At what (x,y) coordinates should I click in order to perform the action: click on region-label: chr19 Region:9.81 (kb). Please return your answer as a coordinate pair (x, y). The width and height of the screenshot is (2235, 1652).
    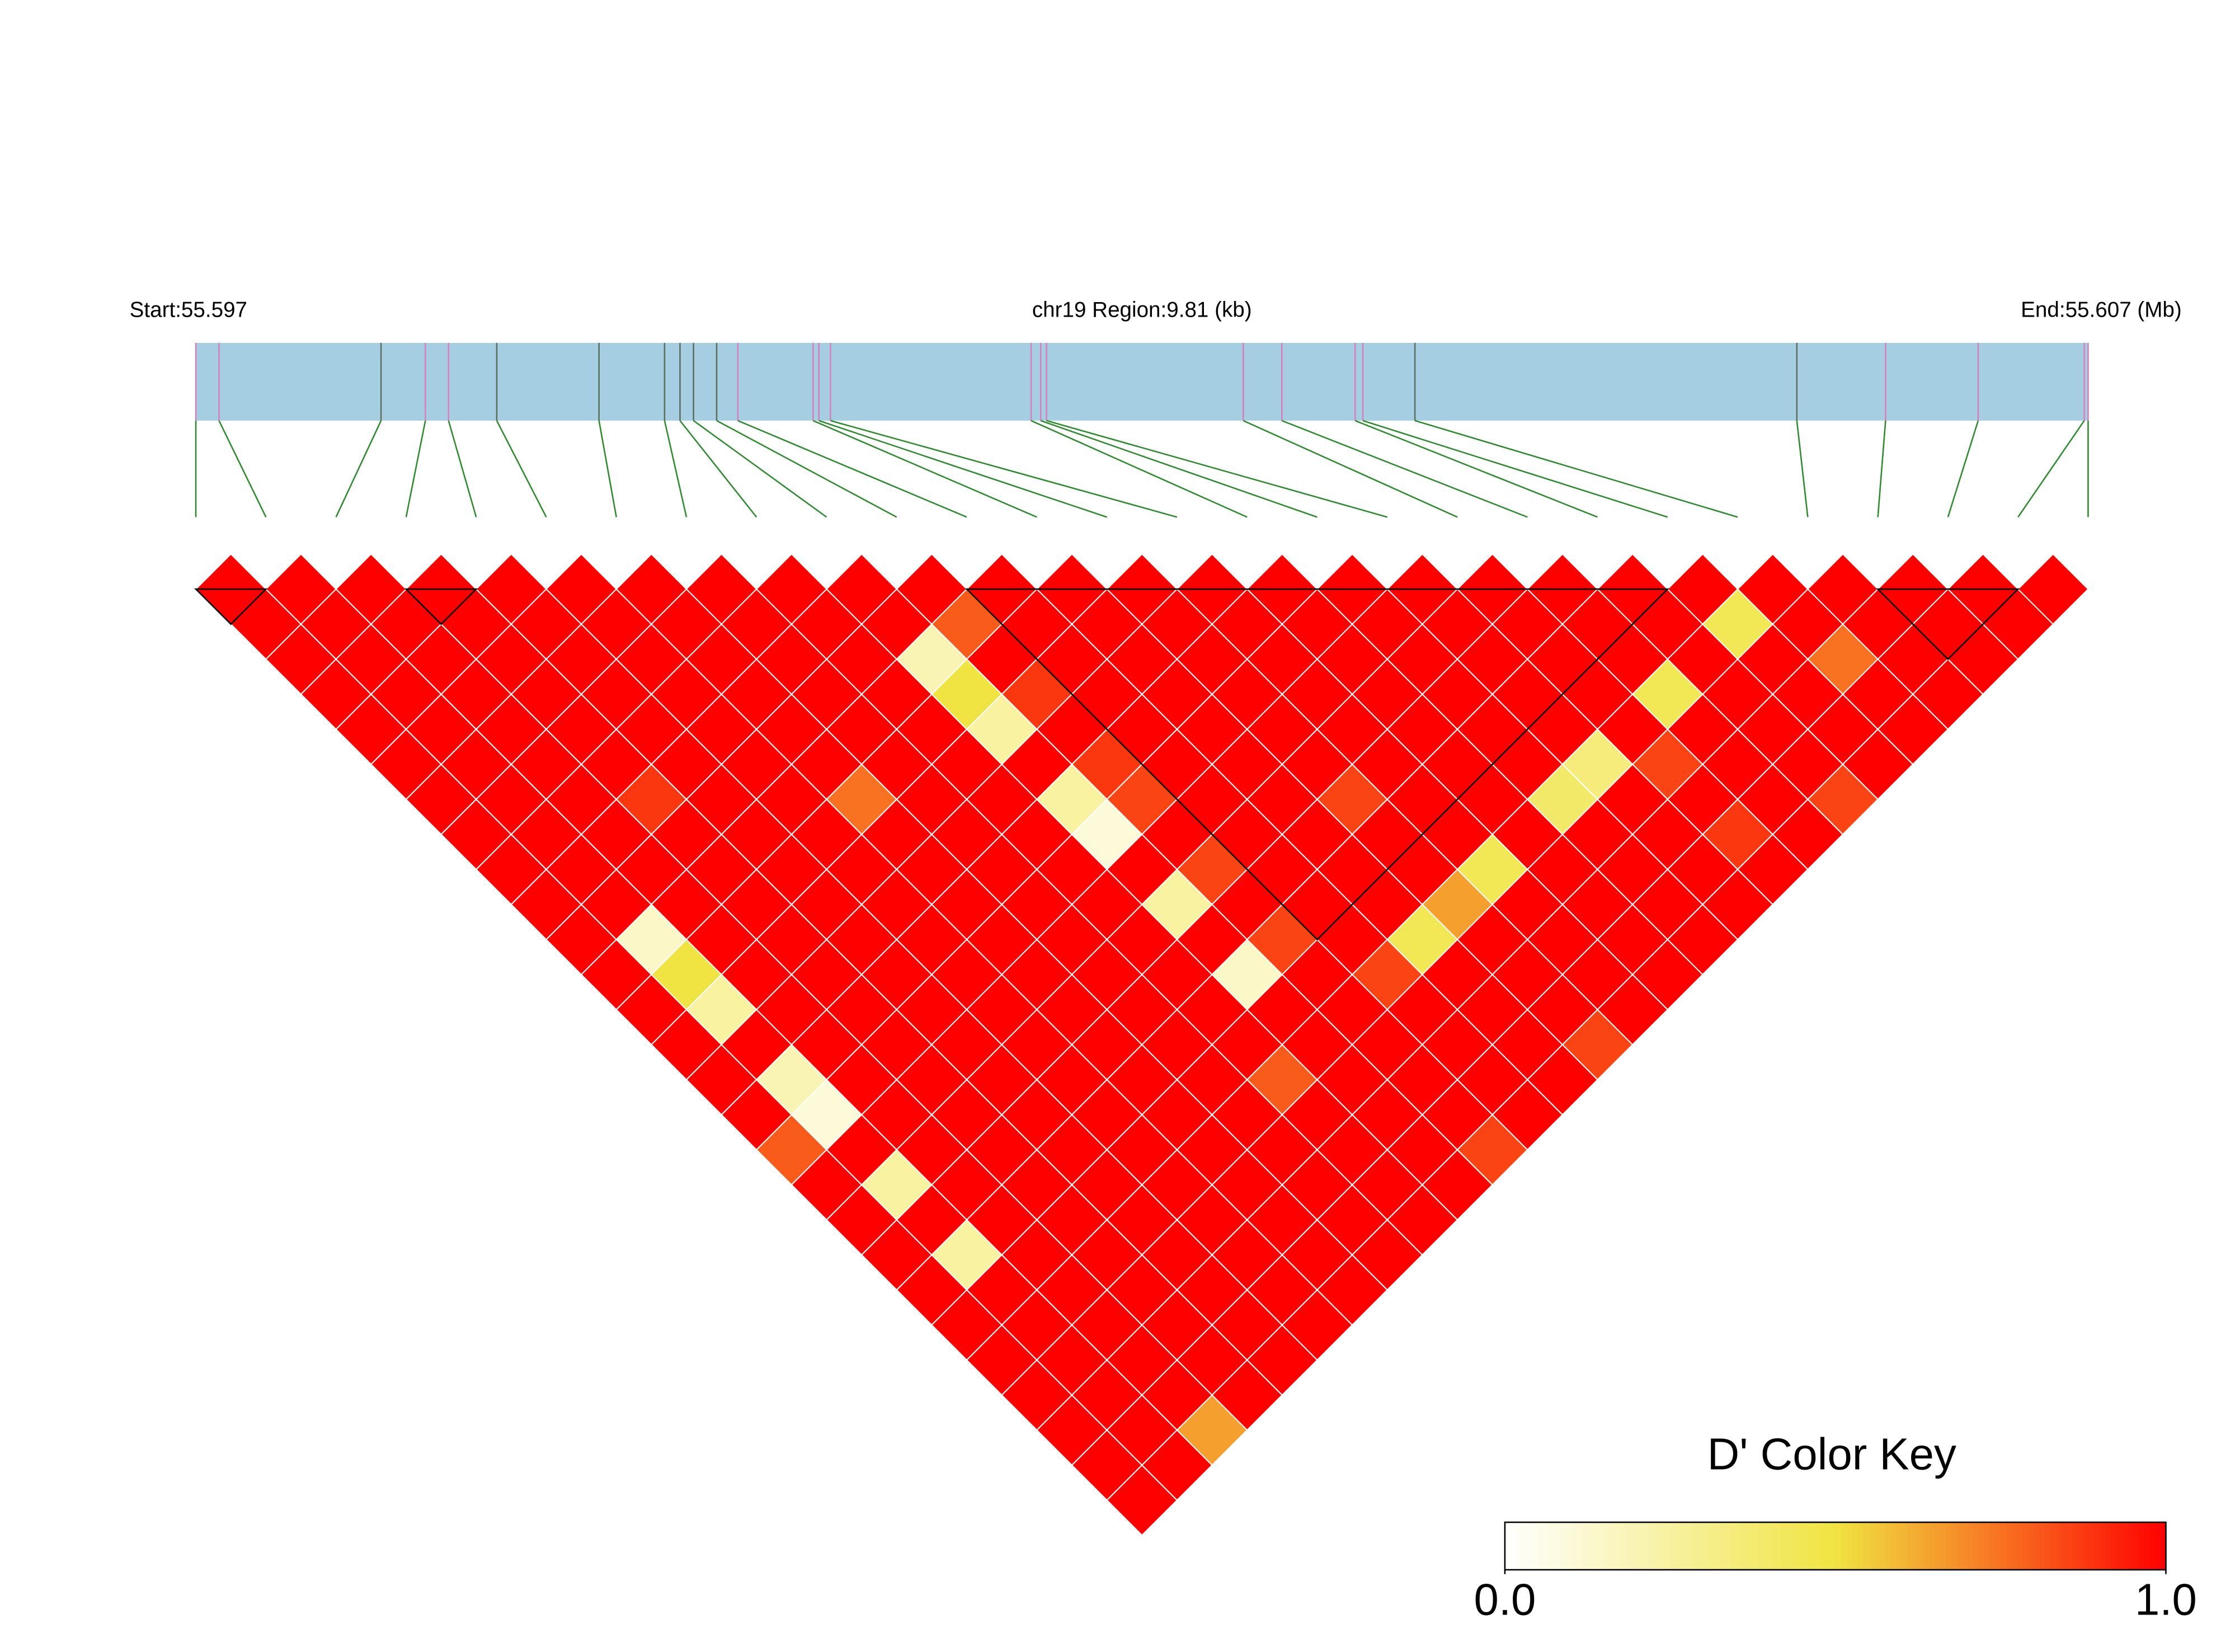
    Looking at the image, I should click on (1142, 310).